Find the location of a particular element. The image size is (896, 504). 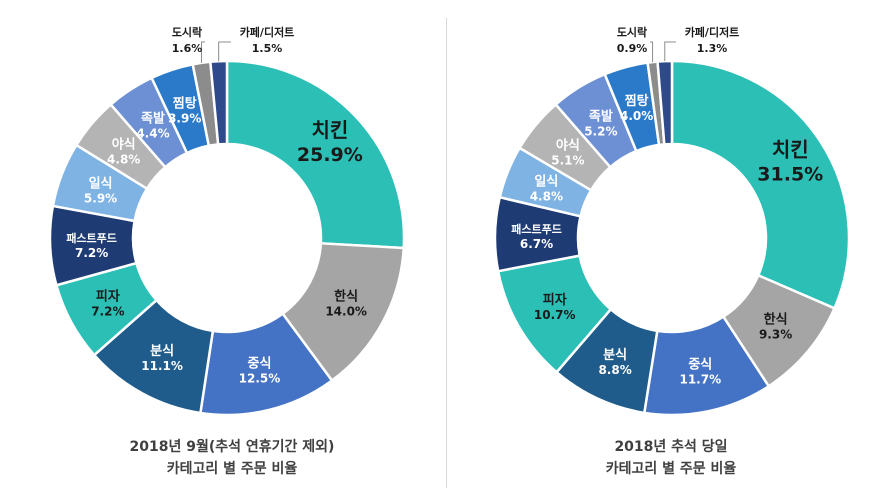

slice-value-left-2: 12.5% is located at coordinates (260, 379).